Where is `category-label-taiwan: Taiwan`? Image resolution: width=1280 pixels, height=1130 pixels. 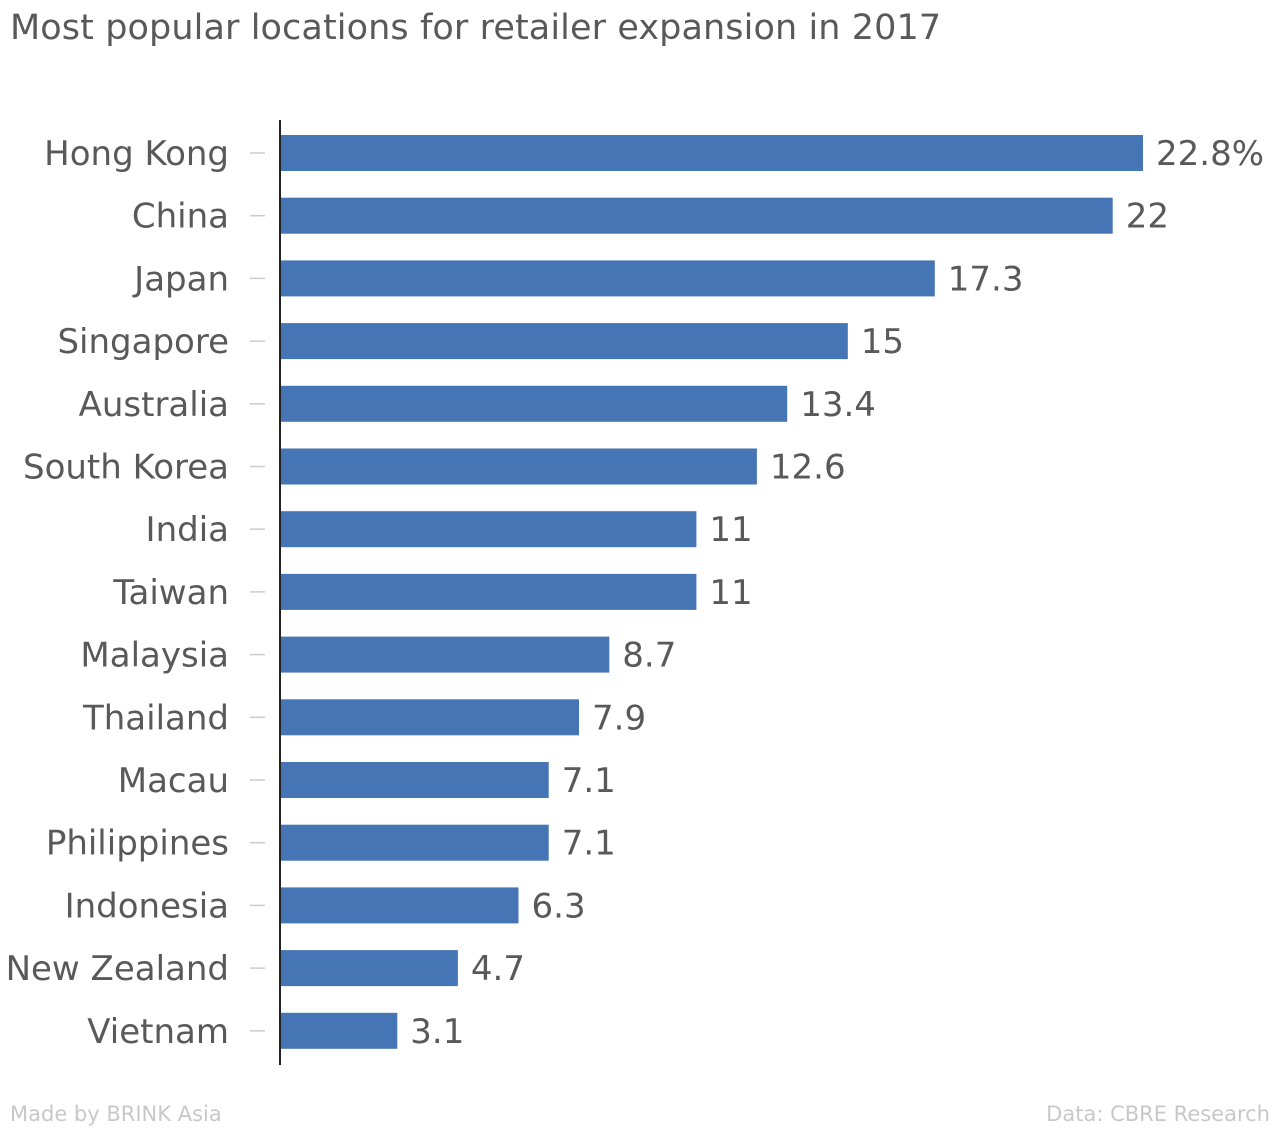 category-label-taiwan: Taiwan is located at coordinates (170, 593).